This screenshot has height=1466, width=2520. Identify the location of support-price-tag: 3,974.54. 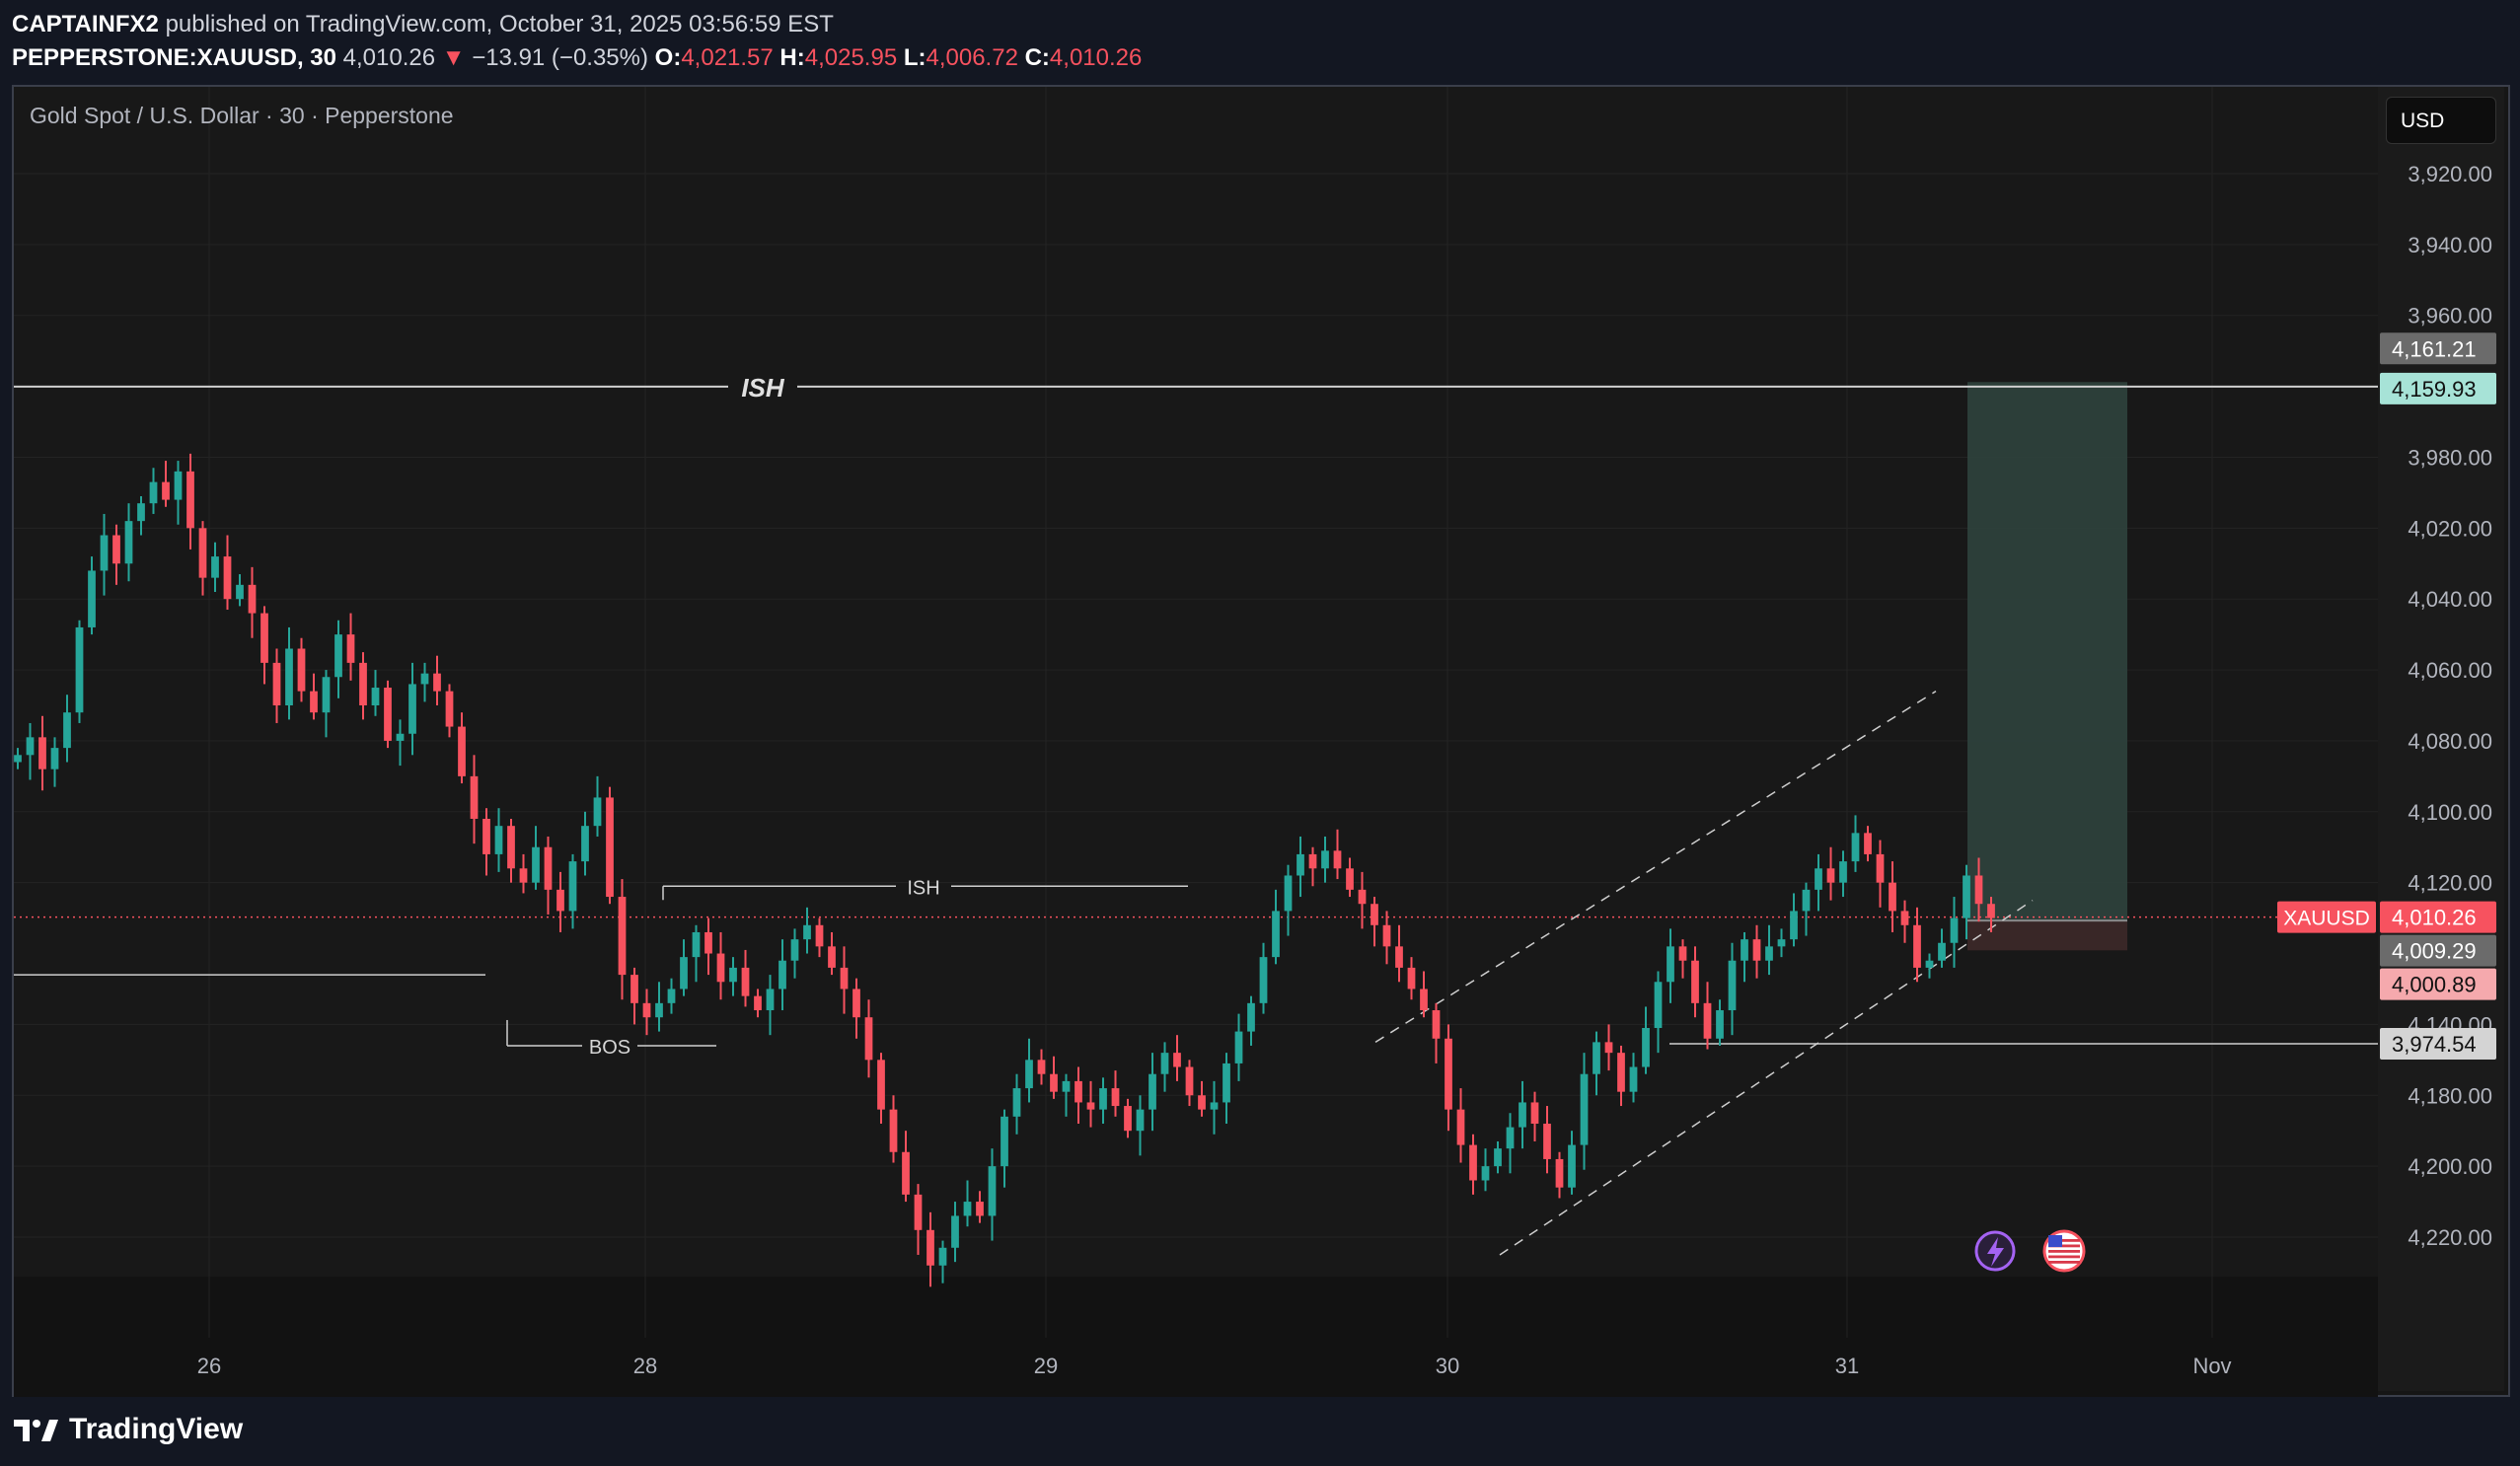
(2438, 1044).